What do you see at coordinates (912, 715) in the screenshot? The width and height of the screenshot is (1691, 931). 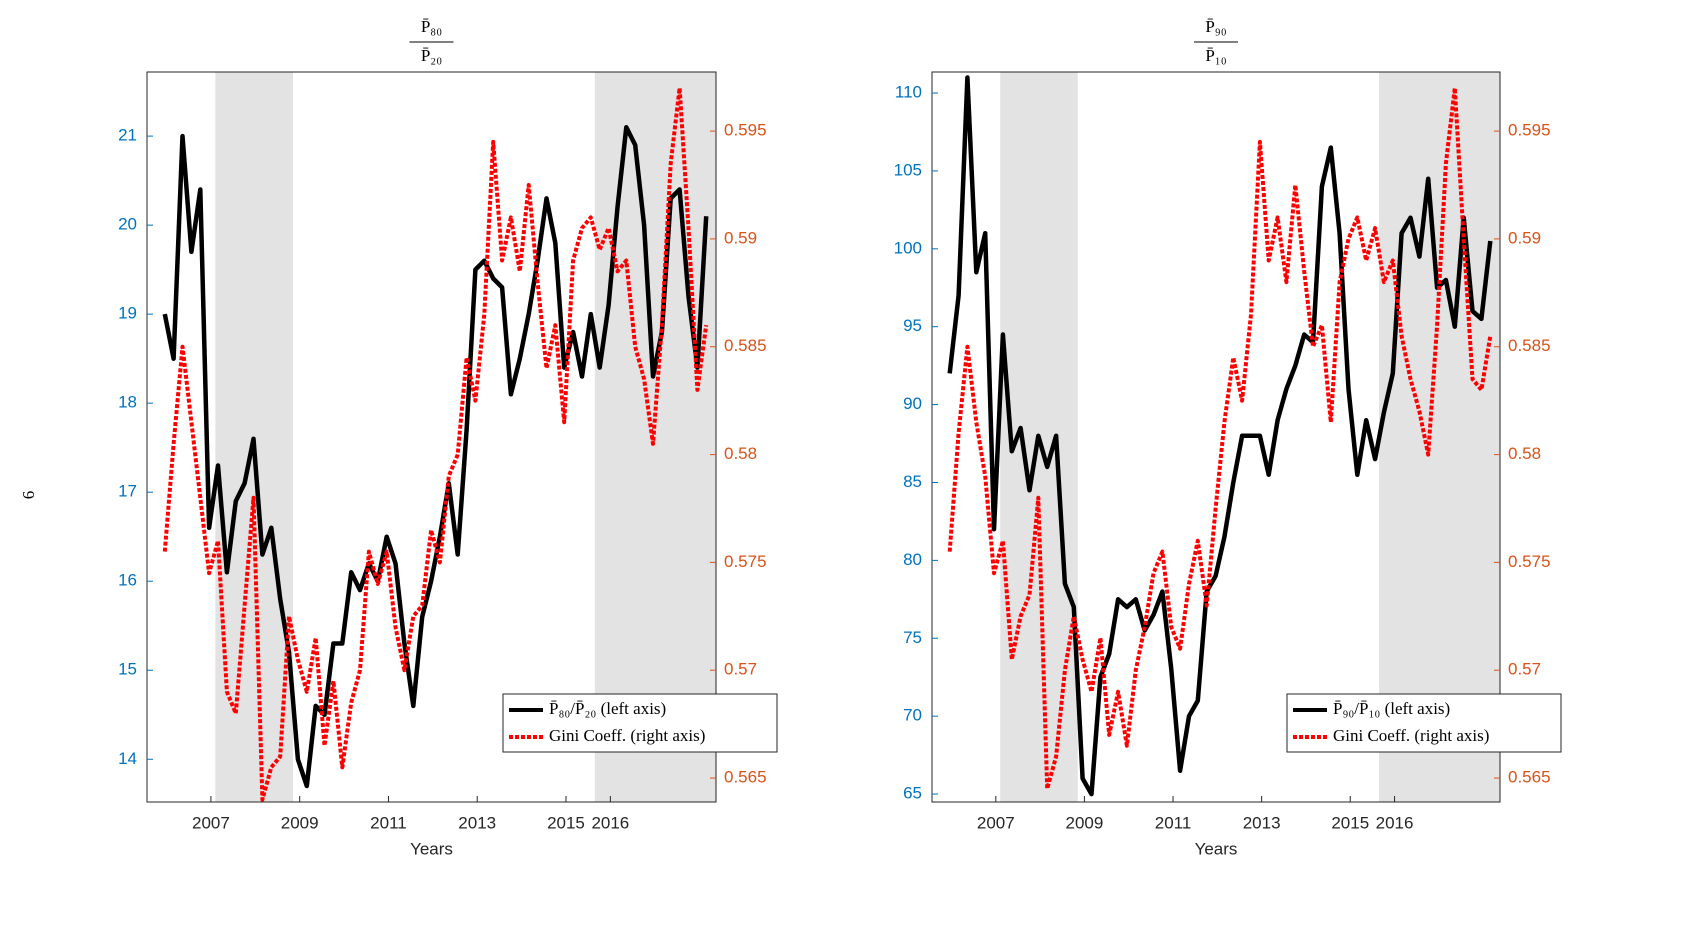 I see `y-tick-label: 70` at bounding box center [912, 715].